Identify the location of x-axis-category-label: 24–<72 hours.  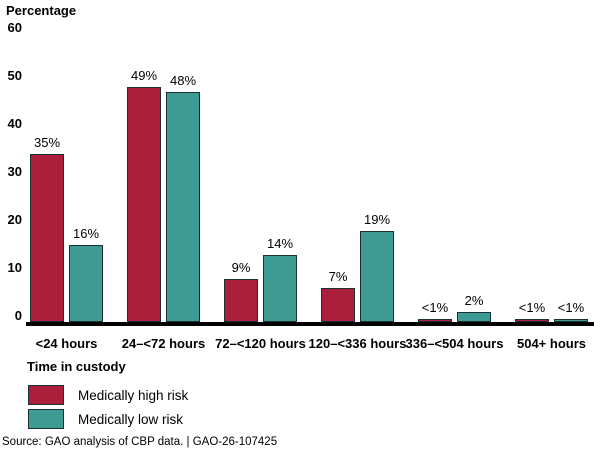
(163, 343).